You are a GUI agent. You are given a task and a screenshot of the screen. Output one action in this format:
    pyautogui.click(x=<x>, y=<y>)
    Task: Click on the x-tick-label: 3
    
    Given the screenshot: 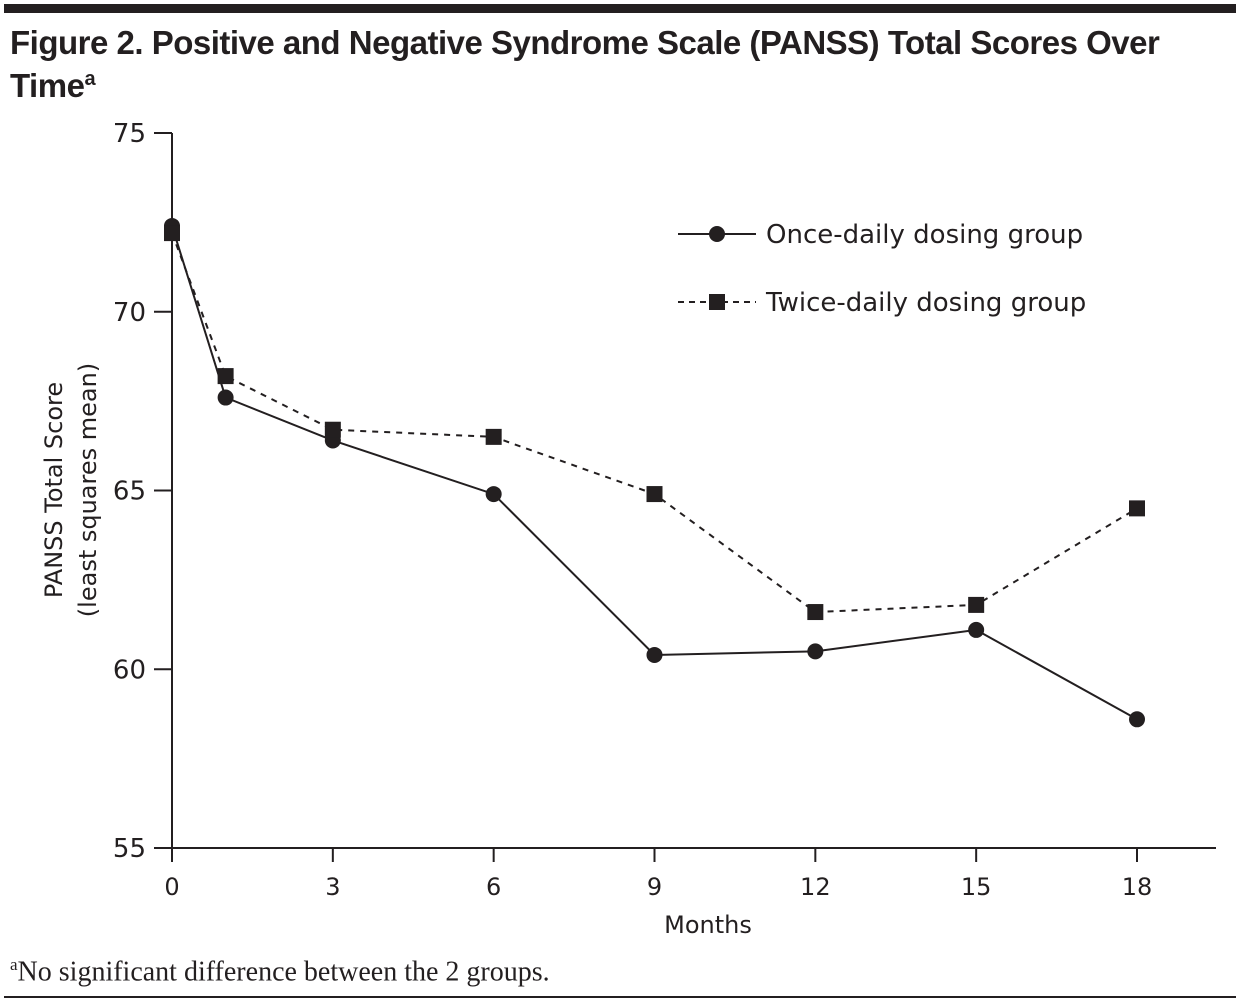 What is the action you would take?
    pyautogui.click(x=332, y=887)
    